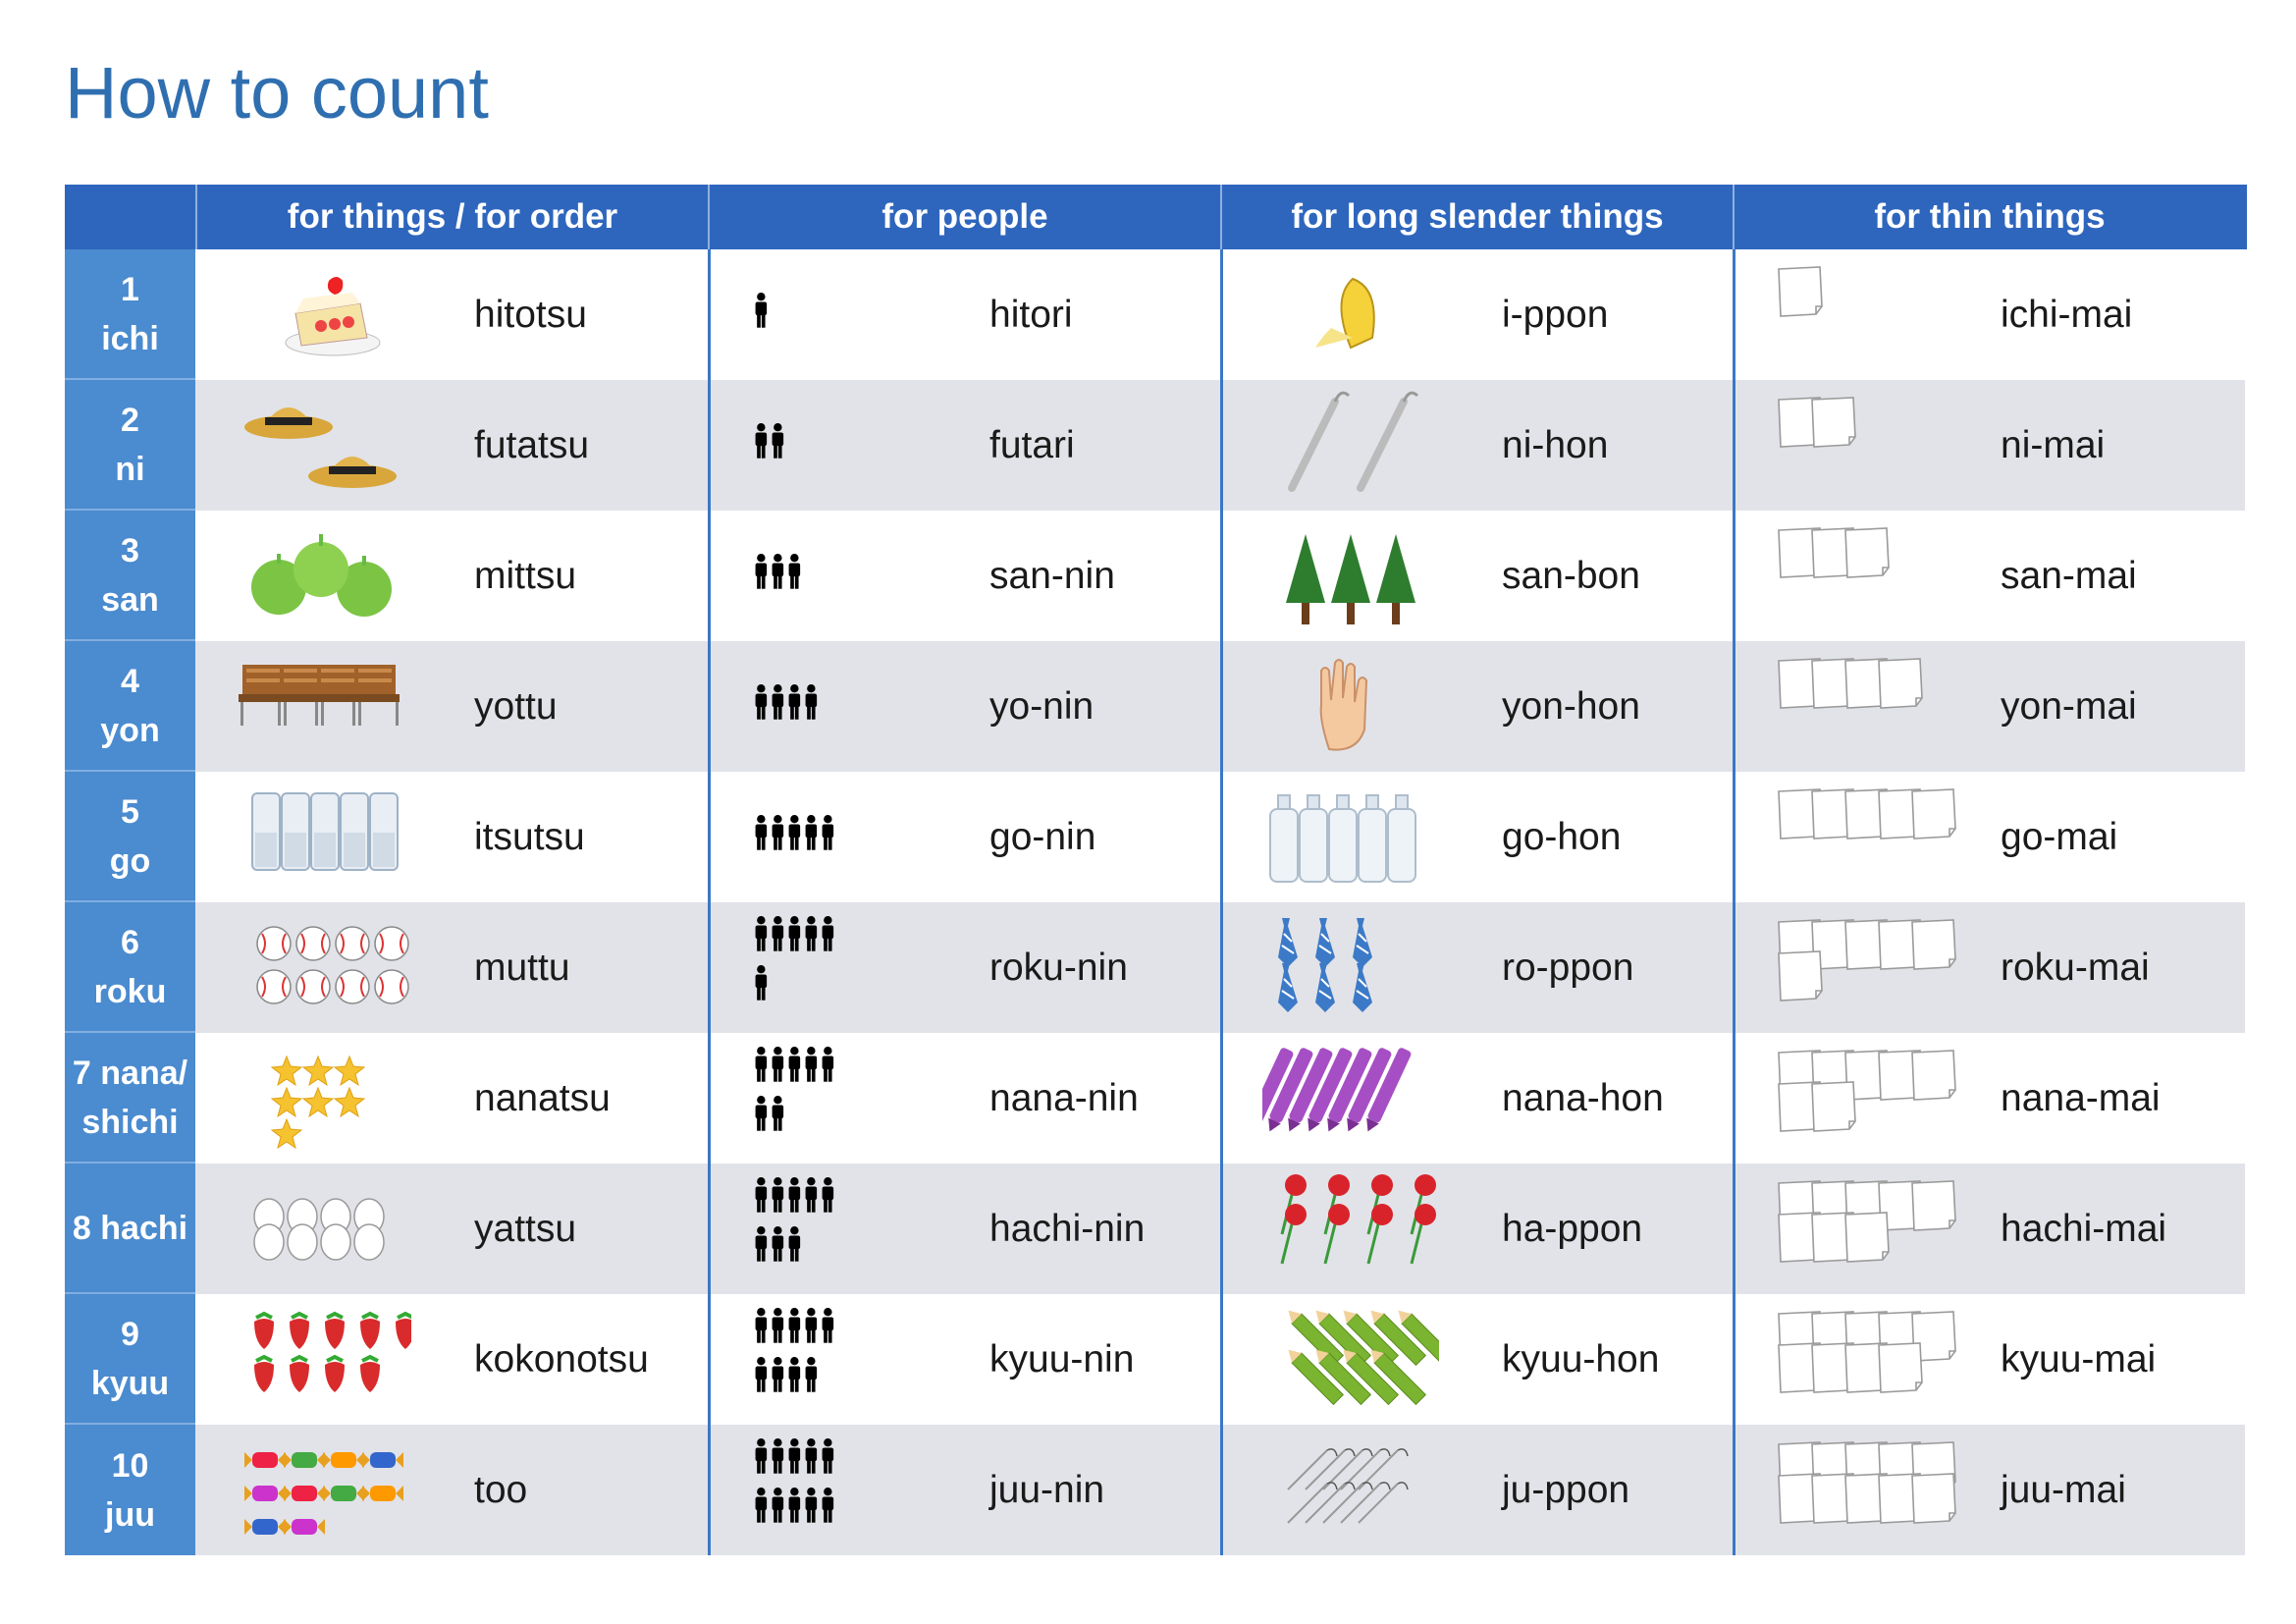 Image resolution: width=2296 pixels, height=1624 pixels. I want to click on row-number: 2 ni, so click(130, 445).